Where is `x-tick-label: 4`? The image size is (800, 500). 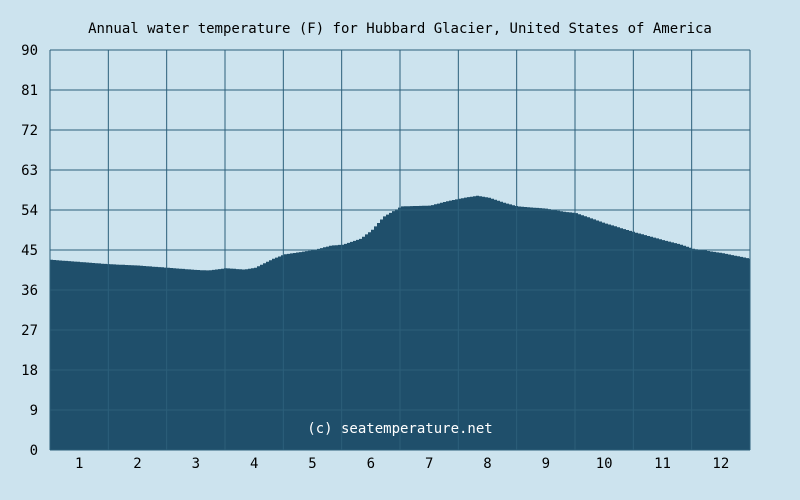
x-tick-label: 4 is located at coordinates (254, 464).